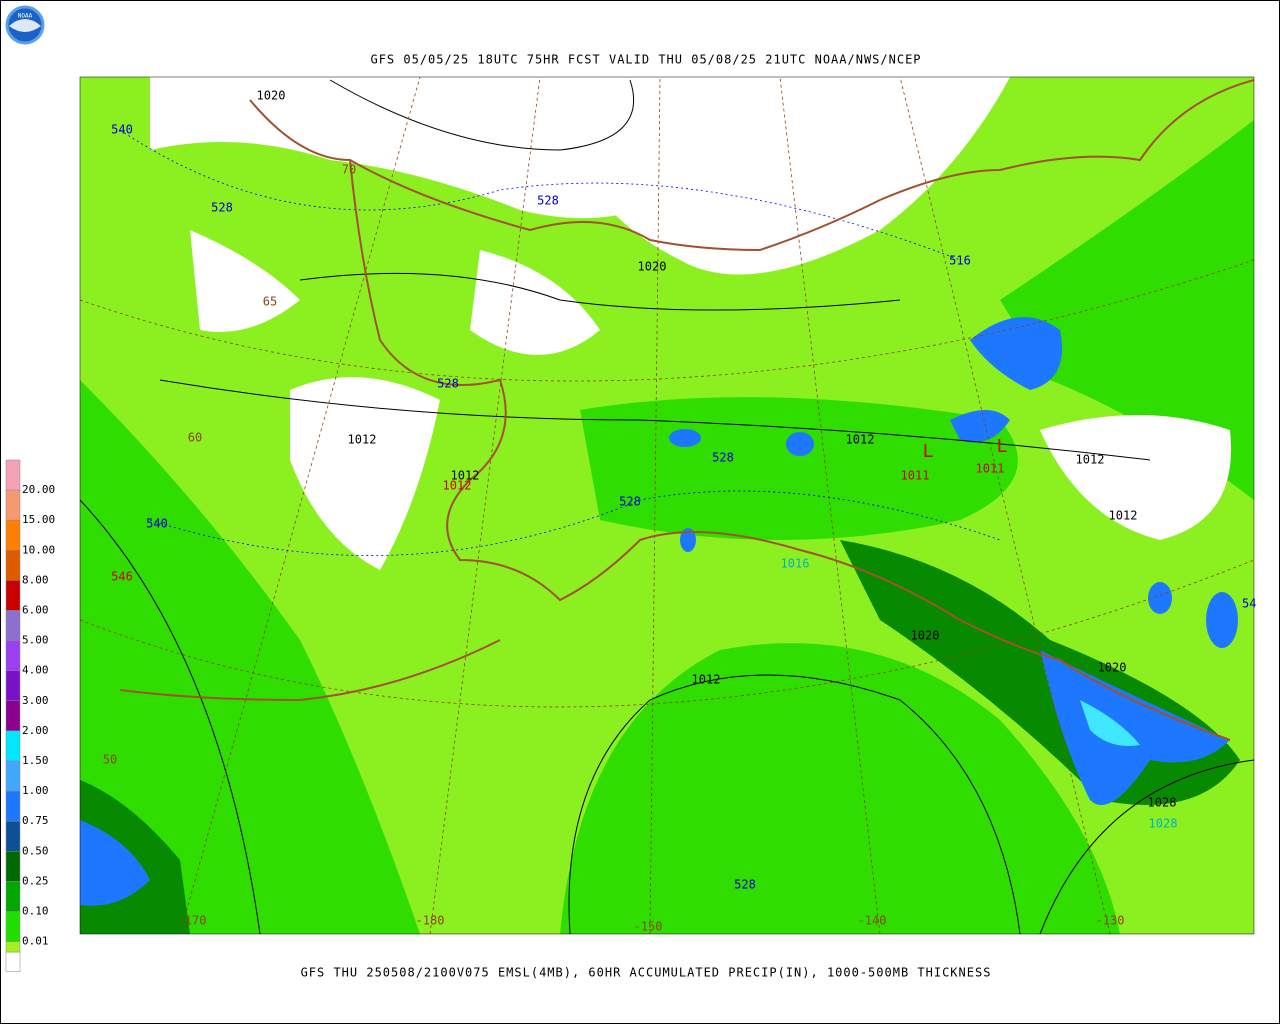  I want to click on contour-label: 546, so click(122, 577).